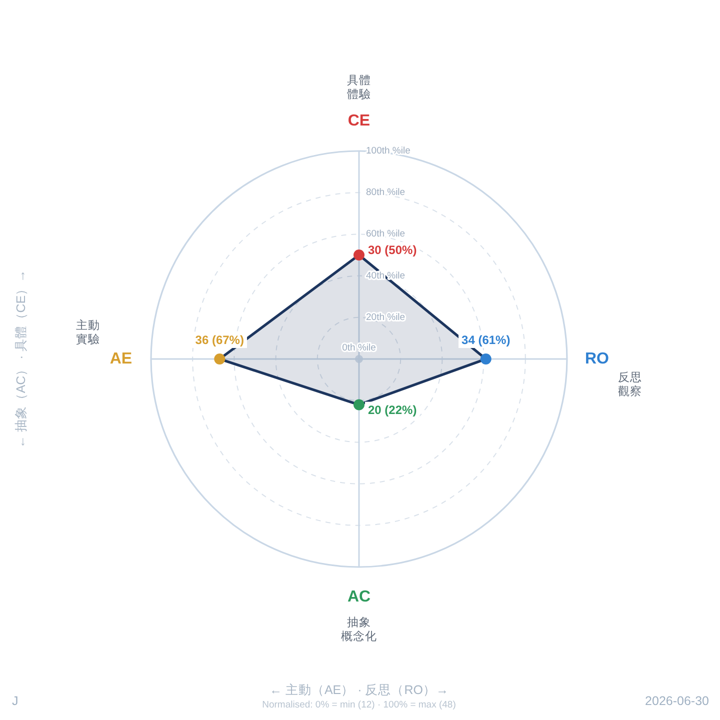 The width and height of the screenshot is (720, 720). Describe the element at coordinates (359, 348) in the screenshot. I see `y-tick-label: 0th %ile` at that location.